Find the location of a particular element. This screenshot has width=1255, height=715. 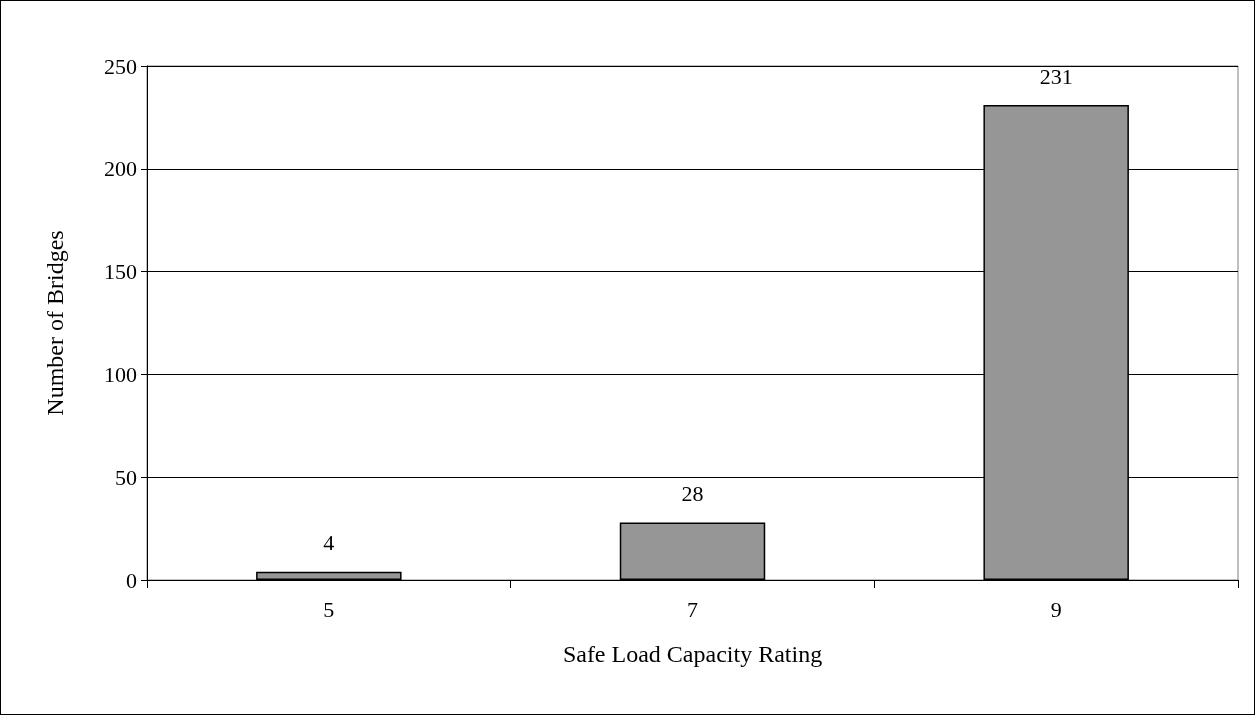

data-label: 4 is located at coordinates (329, 543).